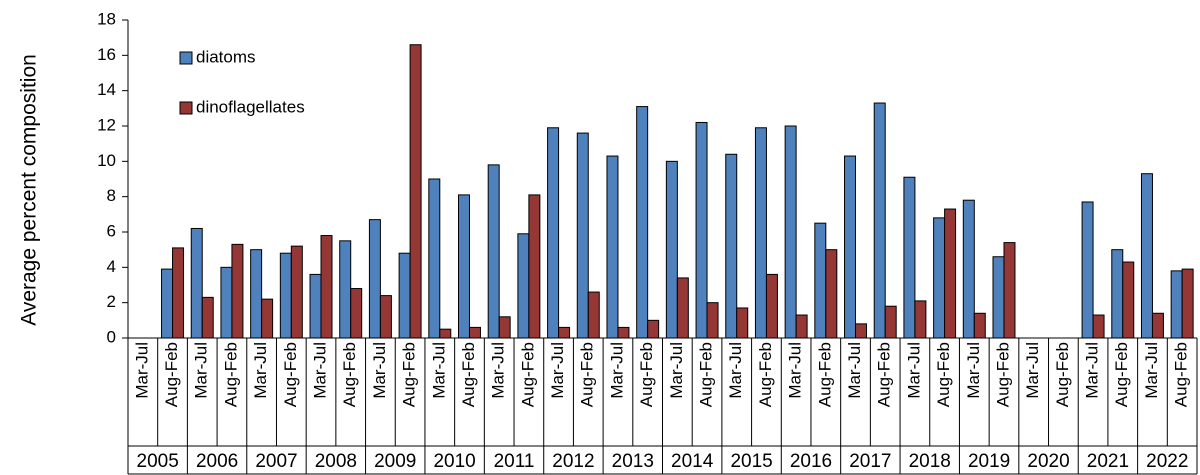 Image resolution: width=1200 pixels, height=475 pixels. Describe the element at coordinates (930, 461) in the screenshot. I see `year-label: 2018` at that location.